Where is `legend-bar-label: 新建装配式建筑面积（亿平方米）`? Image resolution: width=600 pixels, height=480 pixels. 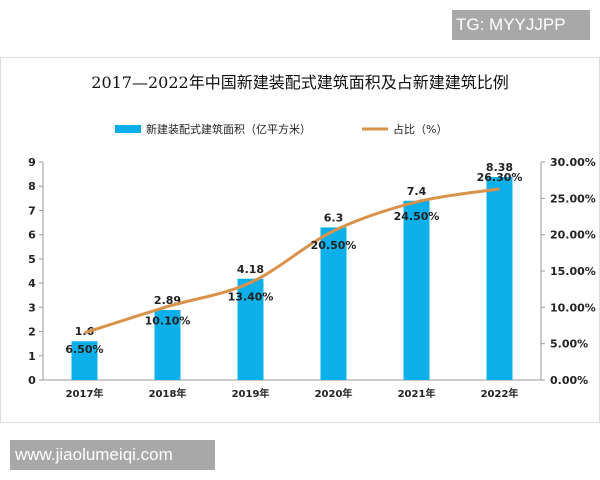 legend-bar-label: 新建装配式建筑面积（亿平方米） is located at coordinates (228, 129).